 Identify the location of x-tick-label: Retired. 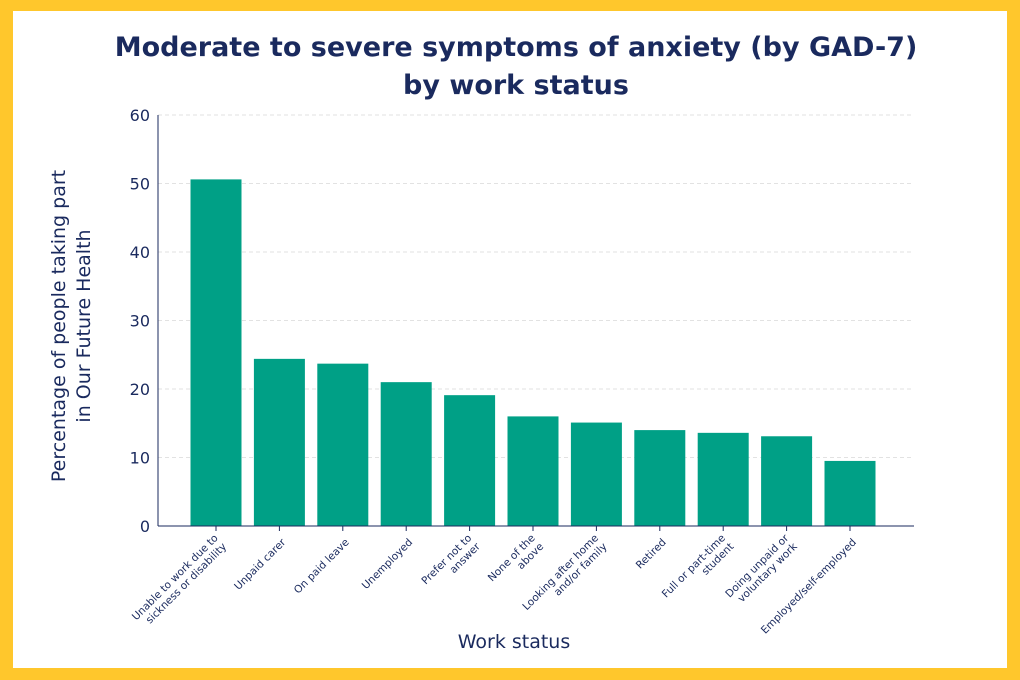
(651, 553).